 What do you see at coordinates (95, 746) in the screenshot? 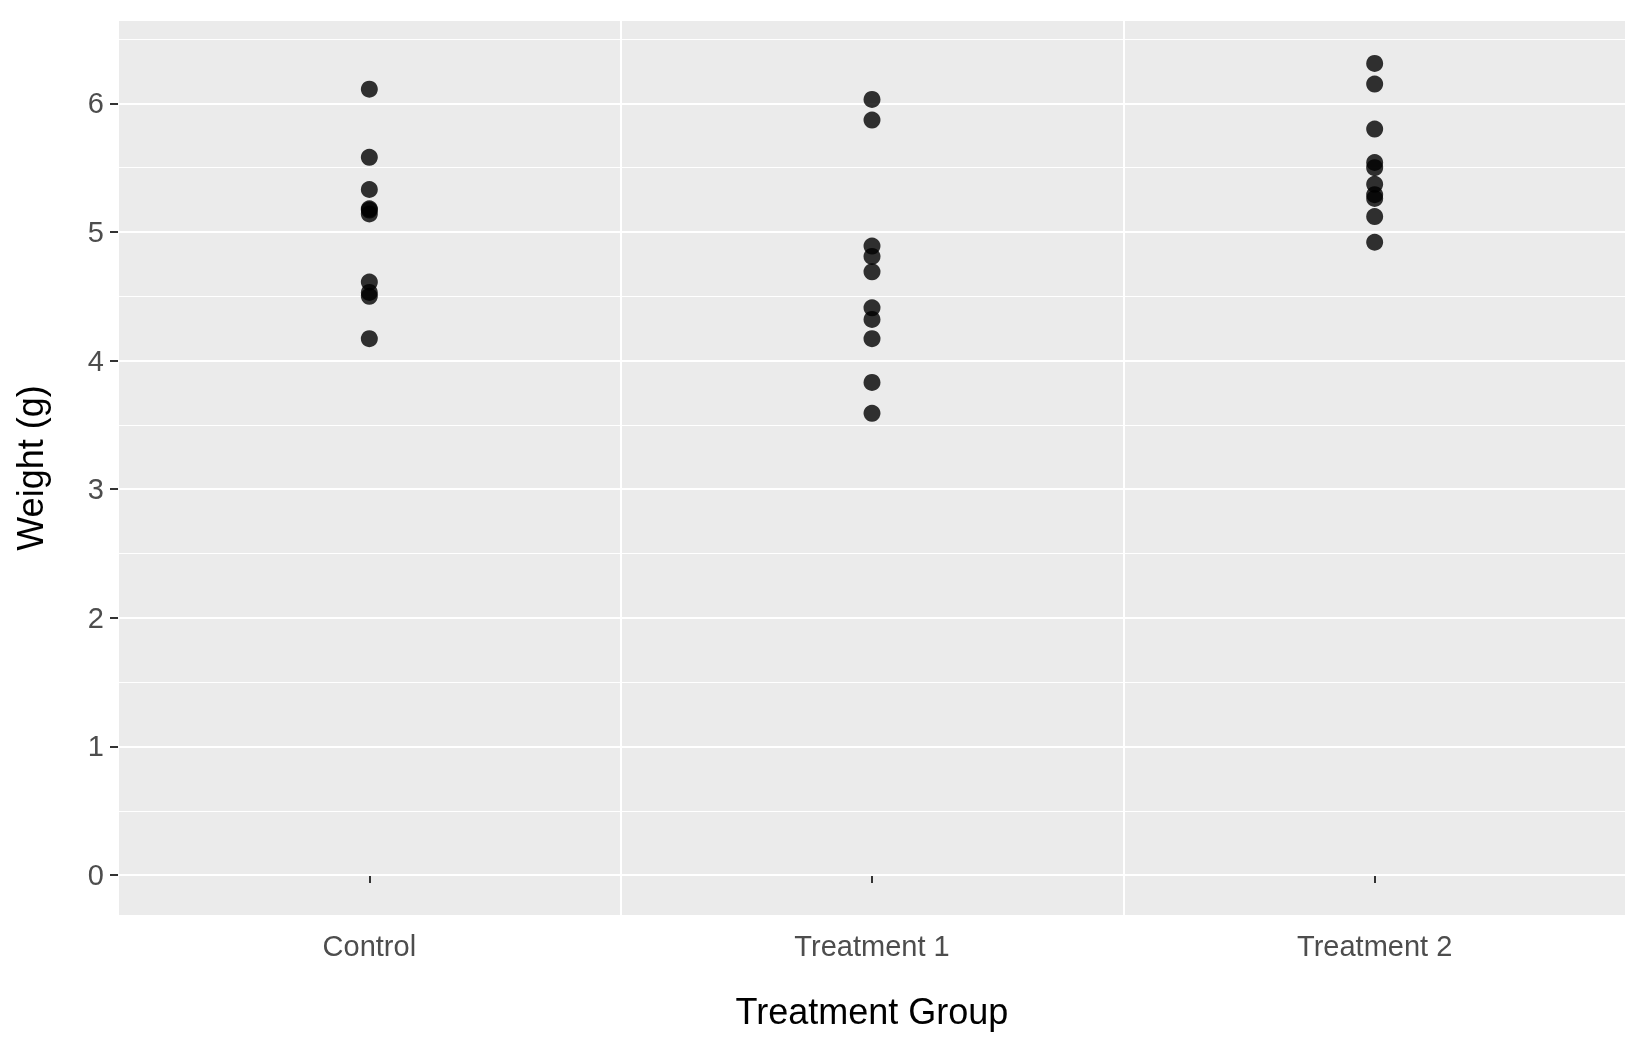
I see `y-tick-label: 1` at bounding box center [95, 746].